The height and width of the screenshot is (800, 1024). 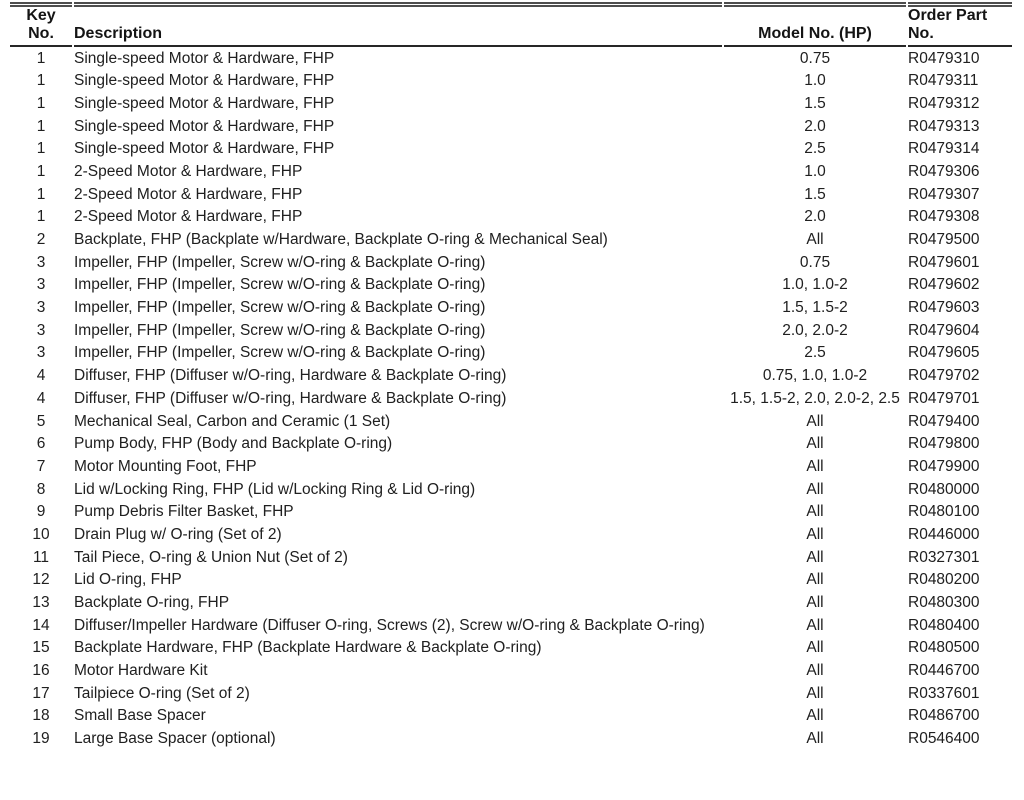 I want to click on row-key-no: 8, so click(x=41, y=489).